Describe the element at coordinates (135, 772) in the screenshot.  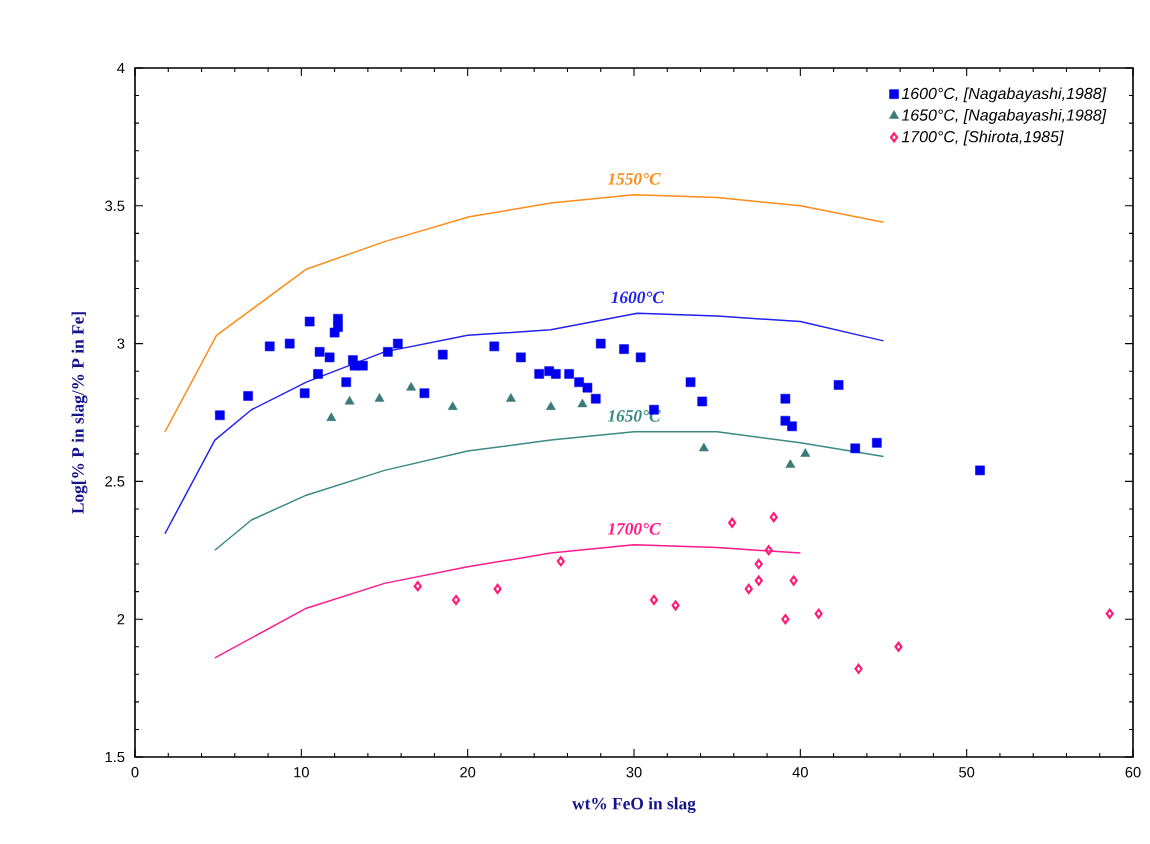
I see `x-tick-label: 0` at that location.